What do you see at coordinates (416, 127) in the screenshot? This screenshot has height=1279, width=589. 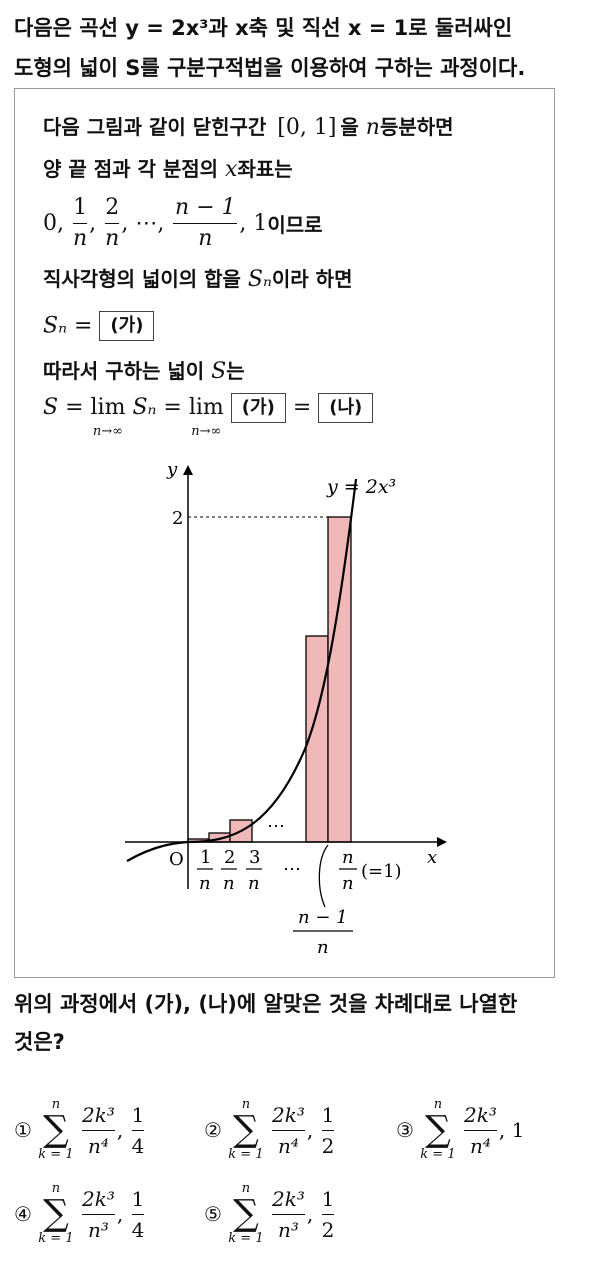 I see `divide-text: 등분하면` at bounding box center [416, 127].